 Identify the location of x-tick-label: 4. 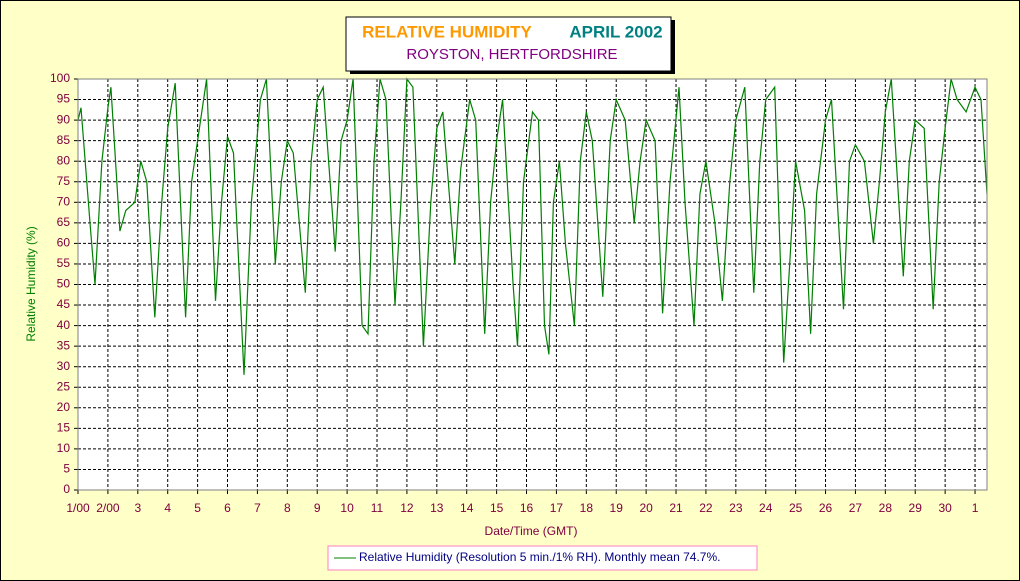
(167, 508).